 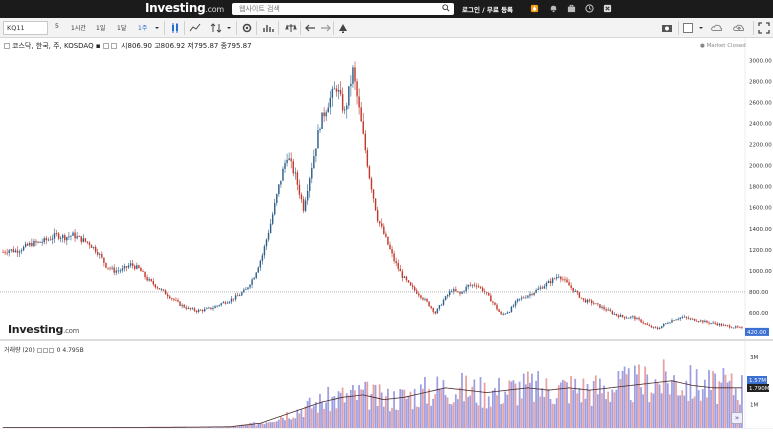 I want to click on camera-icon, so click(x=667, y=28).